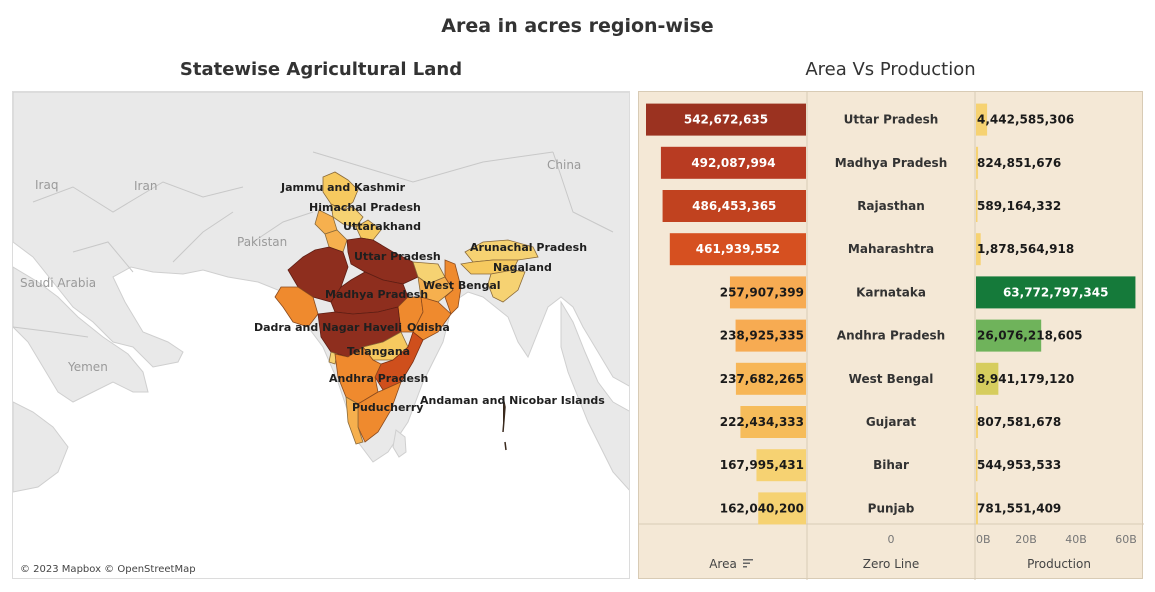 This screenshot has height=592, width=1155. I want to click on area-bar-uttar-pradesh, so click(726, 119).